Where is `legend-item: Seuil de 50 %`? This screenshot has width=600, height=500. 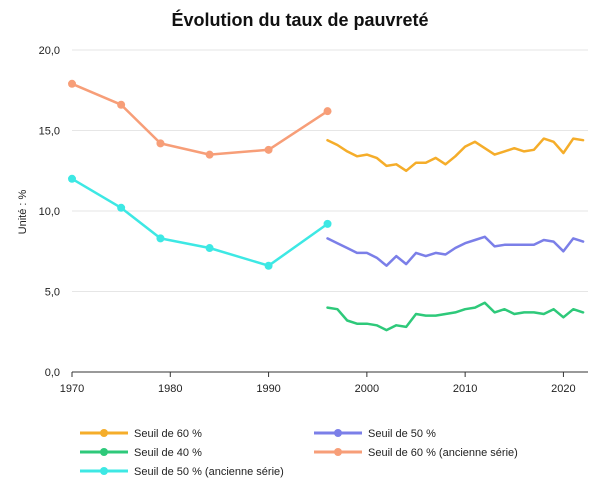
legend-item: Seuil de 50 % is located at coordinates (375, 434).